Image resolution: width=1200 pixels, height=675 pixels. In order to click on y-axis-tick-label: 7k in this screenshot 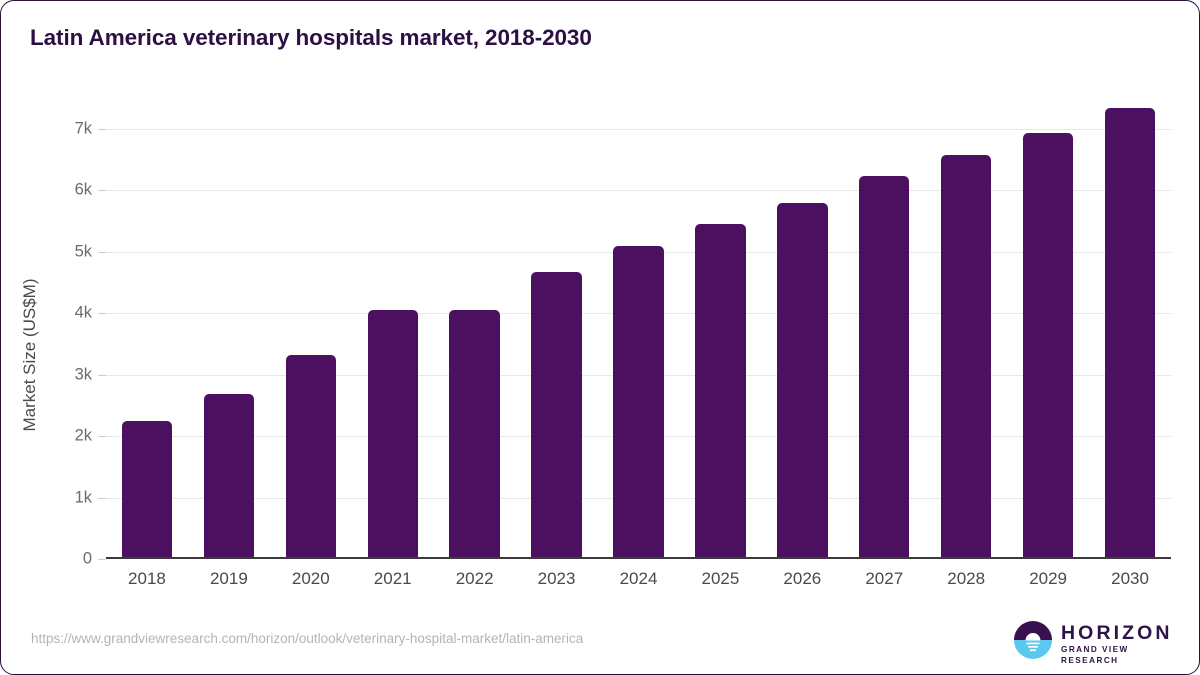, I will do `click(83, 128)`.